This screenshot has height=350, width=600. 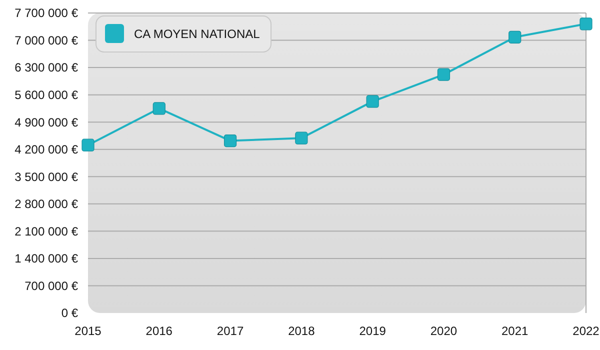 What do you see at coordinates (159, 331) in the screenshot?
I see `x-tick-label: 2016` at bounding box center [159, 331].